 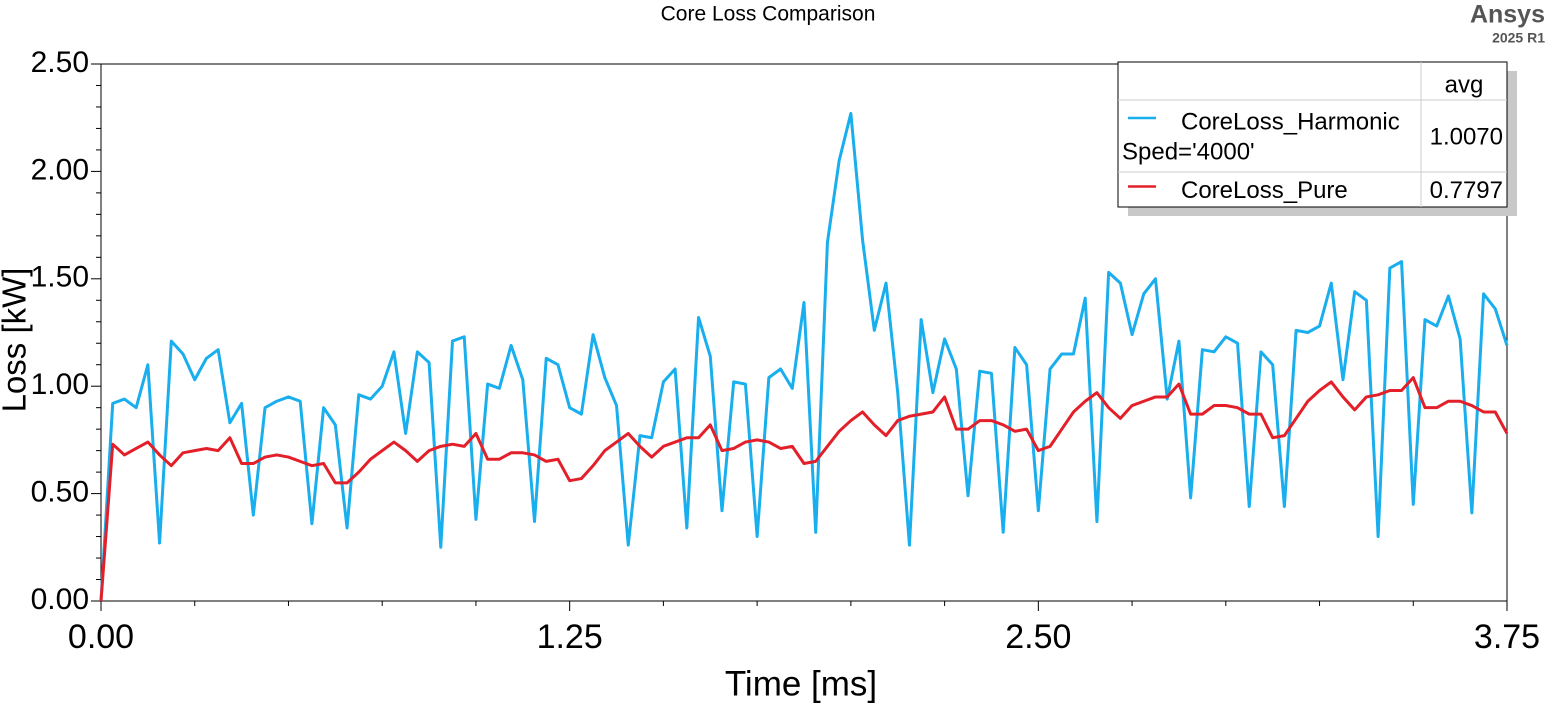 I want to click on x-axis-label: Time [ms], so click(x=801, y=683).